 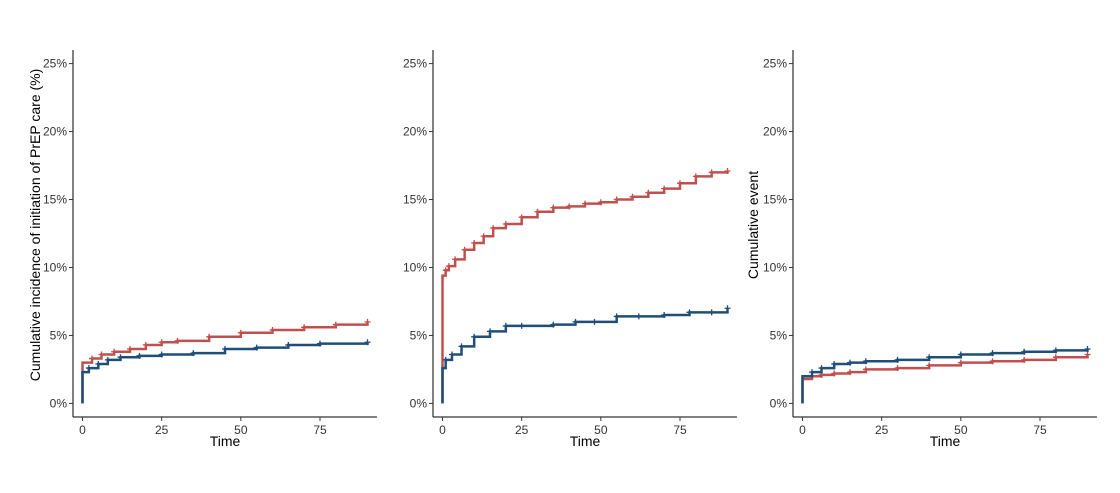 What do you see at coordinates (961, 430) in the screenshot?
I see `x-tick-label: 50` at bounding box center [961, 430].